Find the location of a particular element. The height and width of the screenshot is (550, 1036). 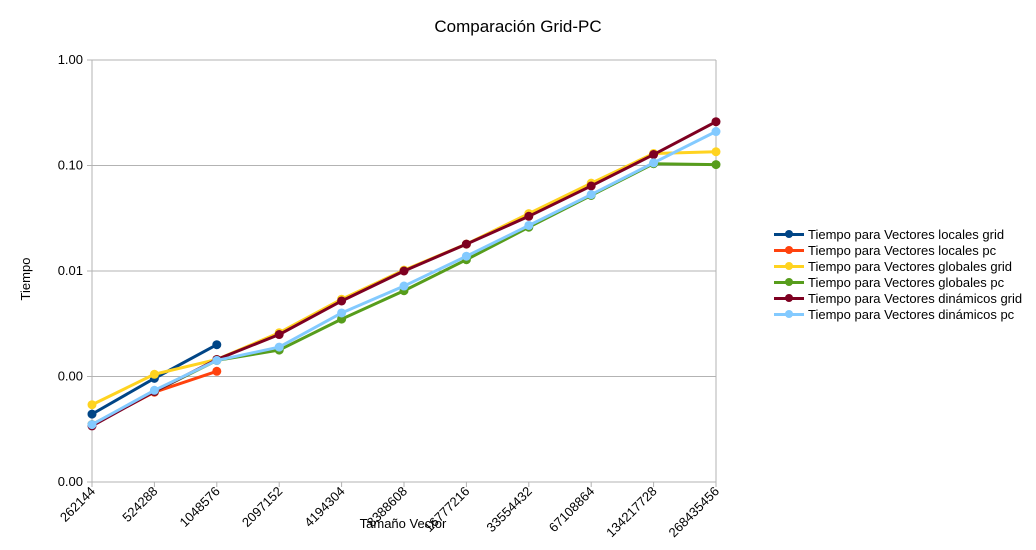

x-tick-label: 33554432 is located at coordinates (509, 510).